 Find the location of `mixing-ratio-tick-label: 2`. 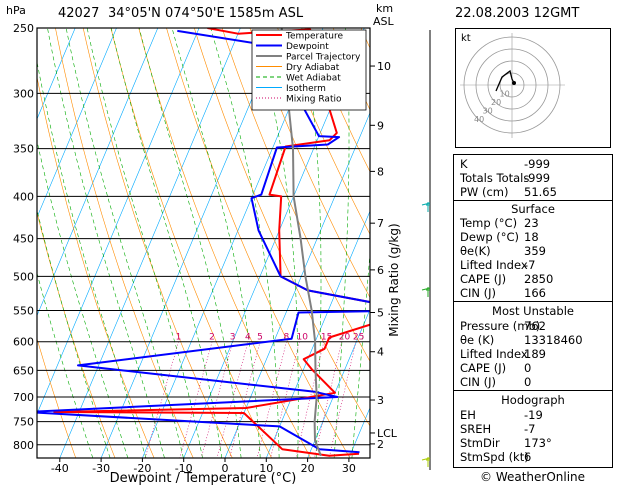

mixing-ratio-tick-label: 2 is located at coordinates (212, 338).